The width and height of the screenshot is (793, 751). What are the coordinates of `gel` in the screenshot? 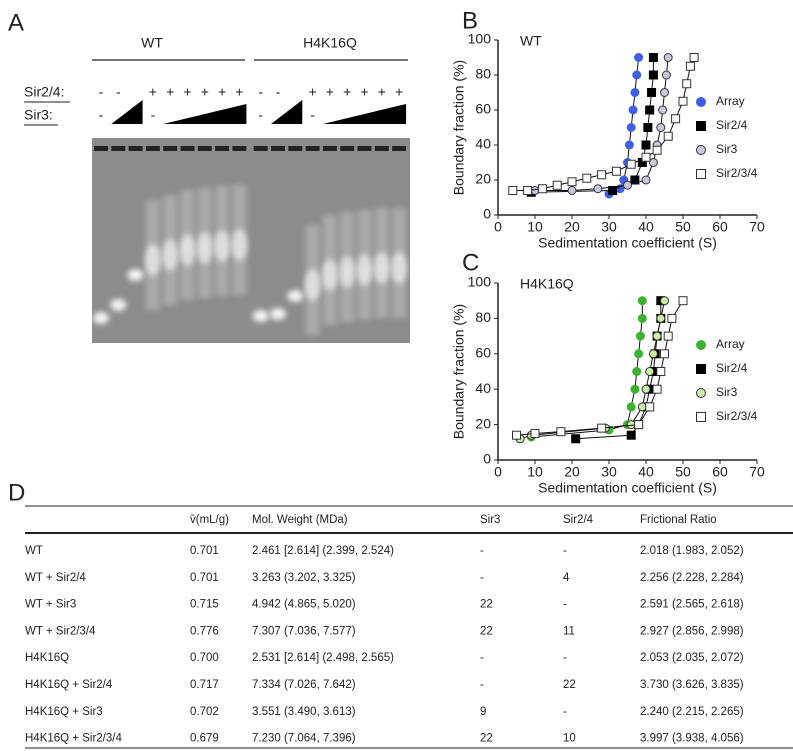 It's located at (251, 240).